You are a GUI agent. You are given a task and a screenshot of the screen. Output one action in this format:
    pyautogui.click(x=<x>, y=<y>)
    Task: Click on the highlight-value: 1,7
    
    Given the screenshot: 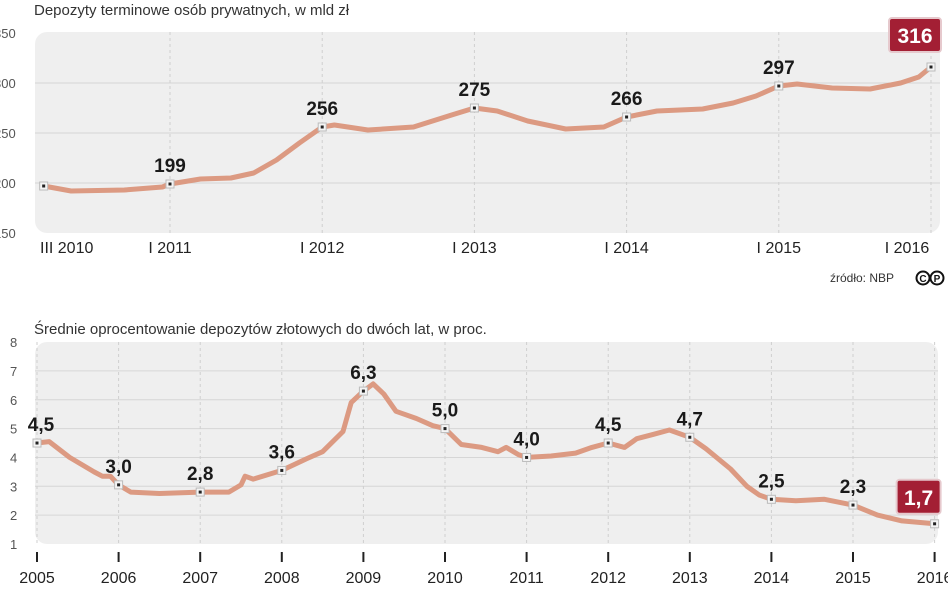 What is the action you would take?
    pyautogui.click(x=918, y=498)
    